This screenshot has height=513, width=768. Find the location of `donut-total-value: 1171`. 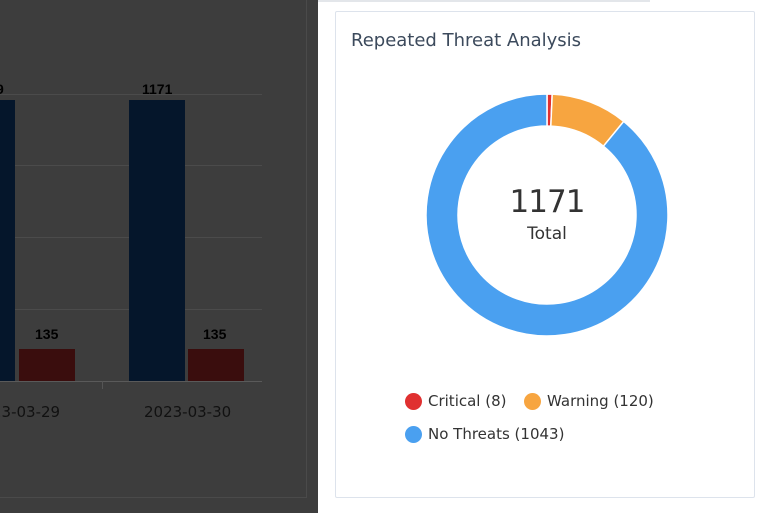

donut-total-value: 1171 is located at coordinates (547, 202).